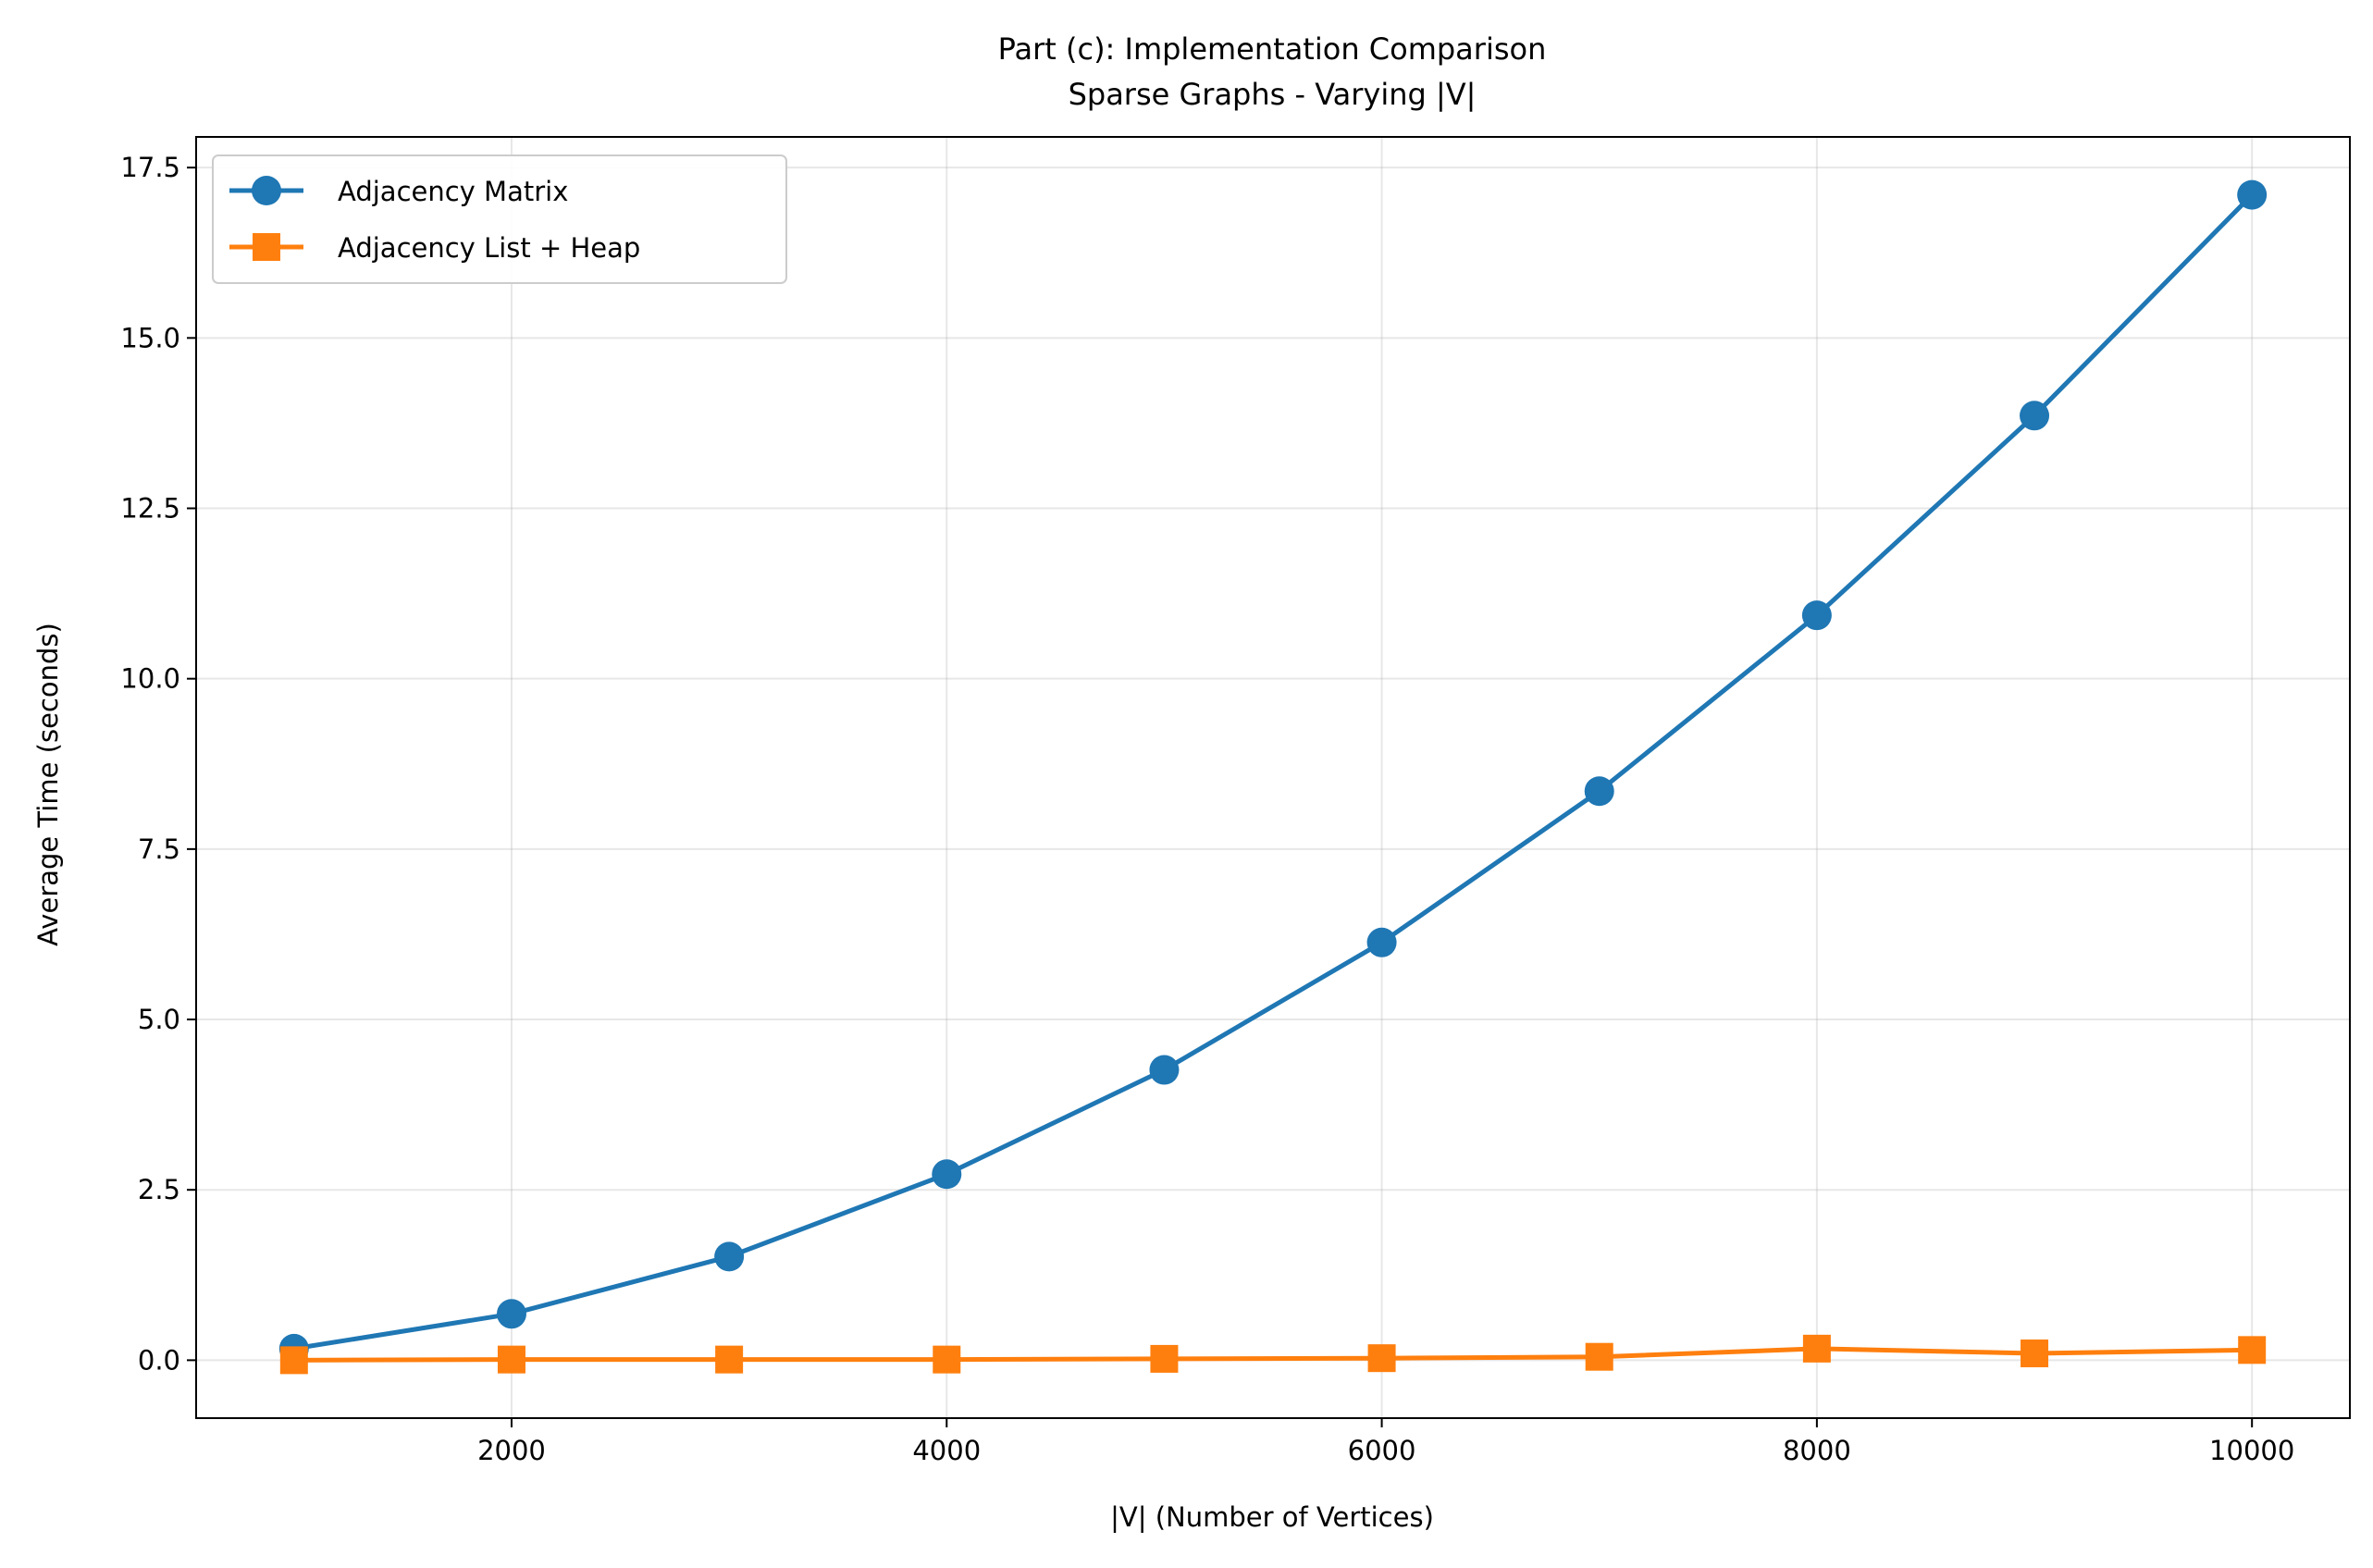  I want to click on y-tick-label: 15.0, so click(150, 337).